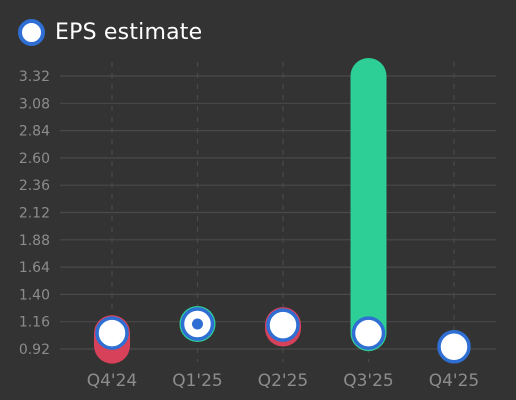 This screenshot has height=400, width=516. I want to click on y-tick-label: 1.40, so click(34, 295).